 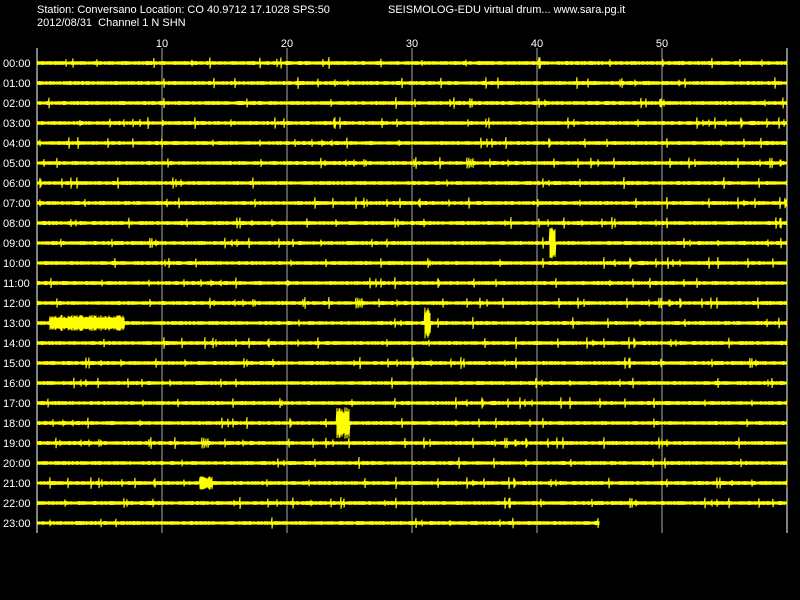 I want to click on x-tick-label-20: 20, so click(x=287, y=44).